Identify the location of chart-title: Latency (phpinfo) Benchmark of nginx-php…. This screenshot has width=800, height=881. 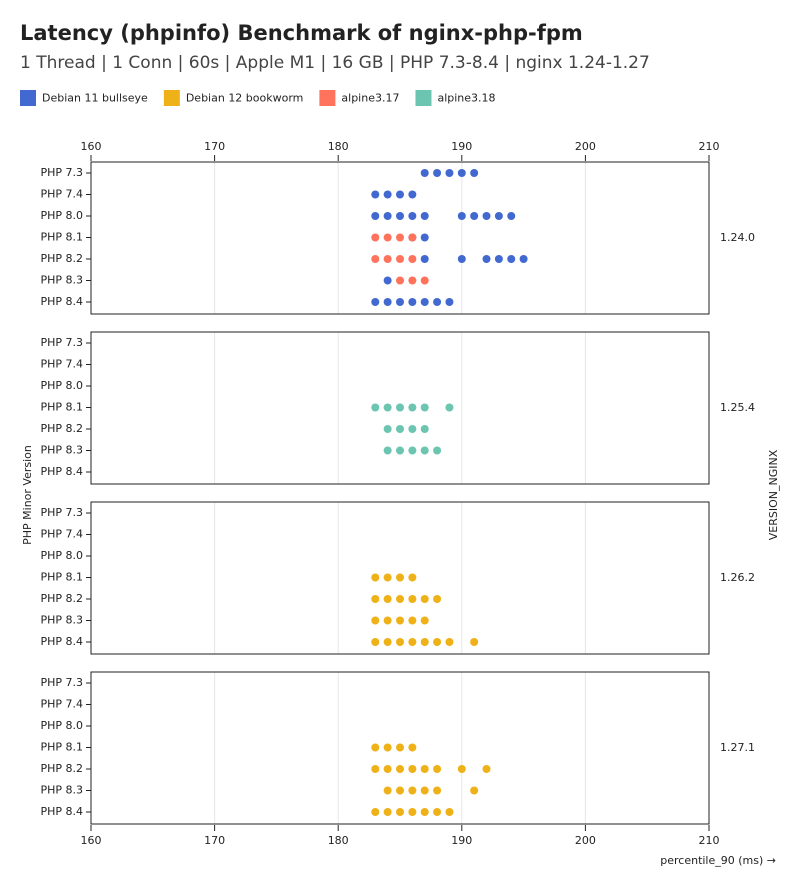
(301, 33).